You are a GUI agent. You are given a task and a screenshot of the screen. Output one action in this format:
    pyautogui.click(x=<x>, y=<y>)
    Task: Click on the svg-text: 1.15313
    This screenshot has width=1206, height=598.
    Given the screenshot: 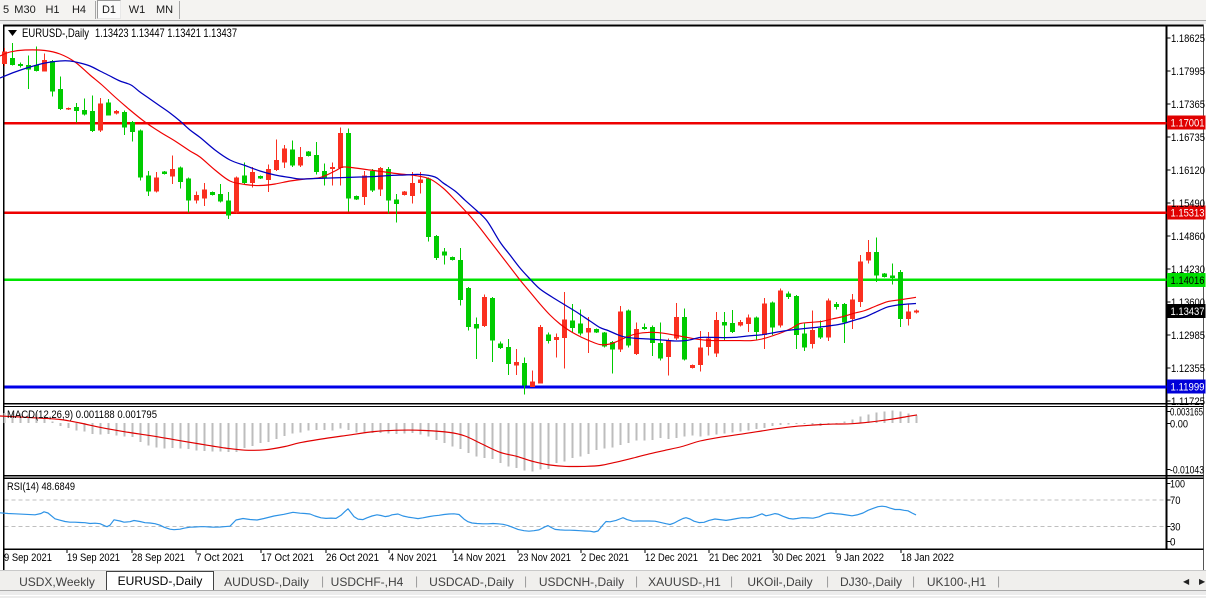 What is the action you would take?
    pyautogui.click(x=1188, y=214)
    